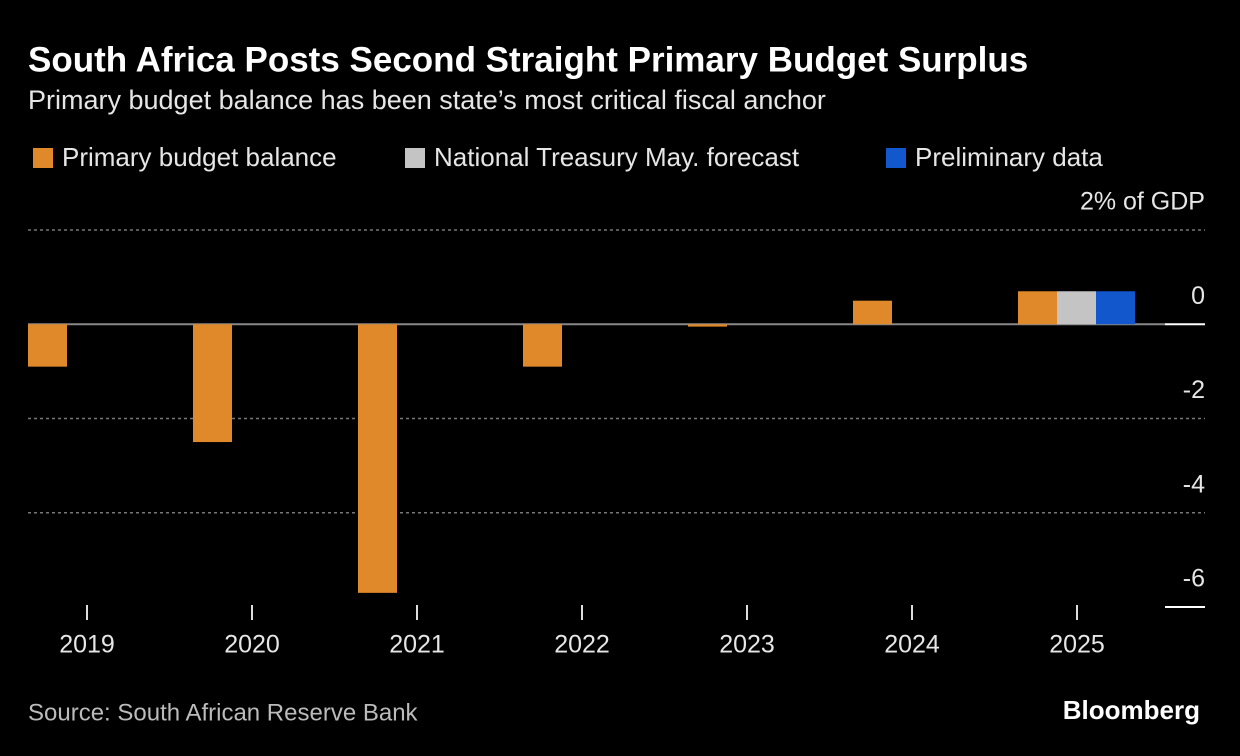 This screenshot has height=756, width=1240. I want to click on y-tick-label: 0, so click(1198, 296).